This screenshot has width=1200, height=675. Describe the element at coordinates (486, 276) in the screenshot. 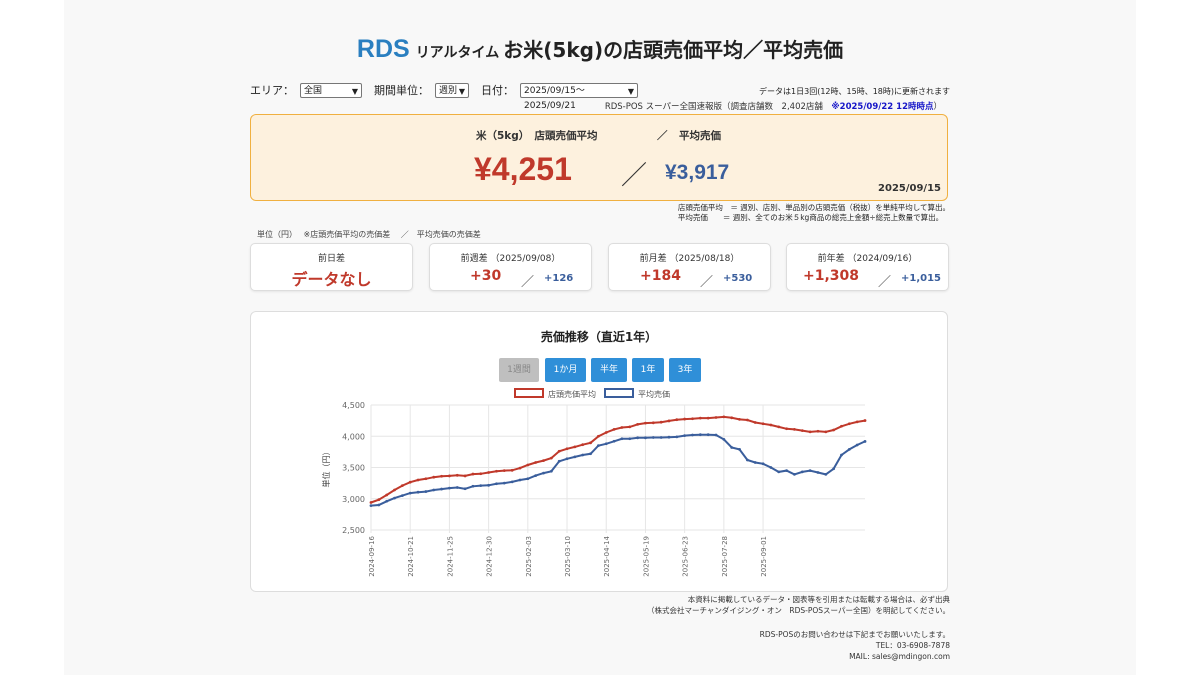

I see `card-store-avg-diff: +30` at that location.